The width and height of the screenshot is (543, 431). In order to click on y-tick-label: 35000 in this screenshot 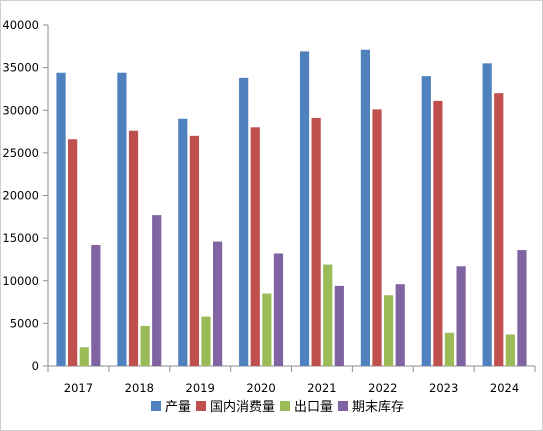, I will do `click(20, 68)`.